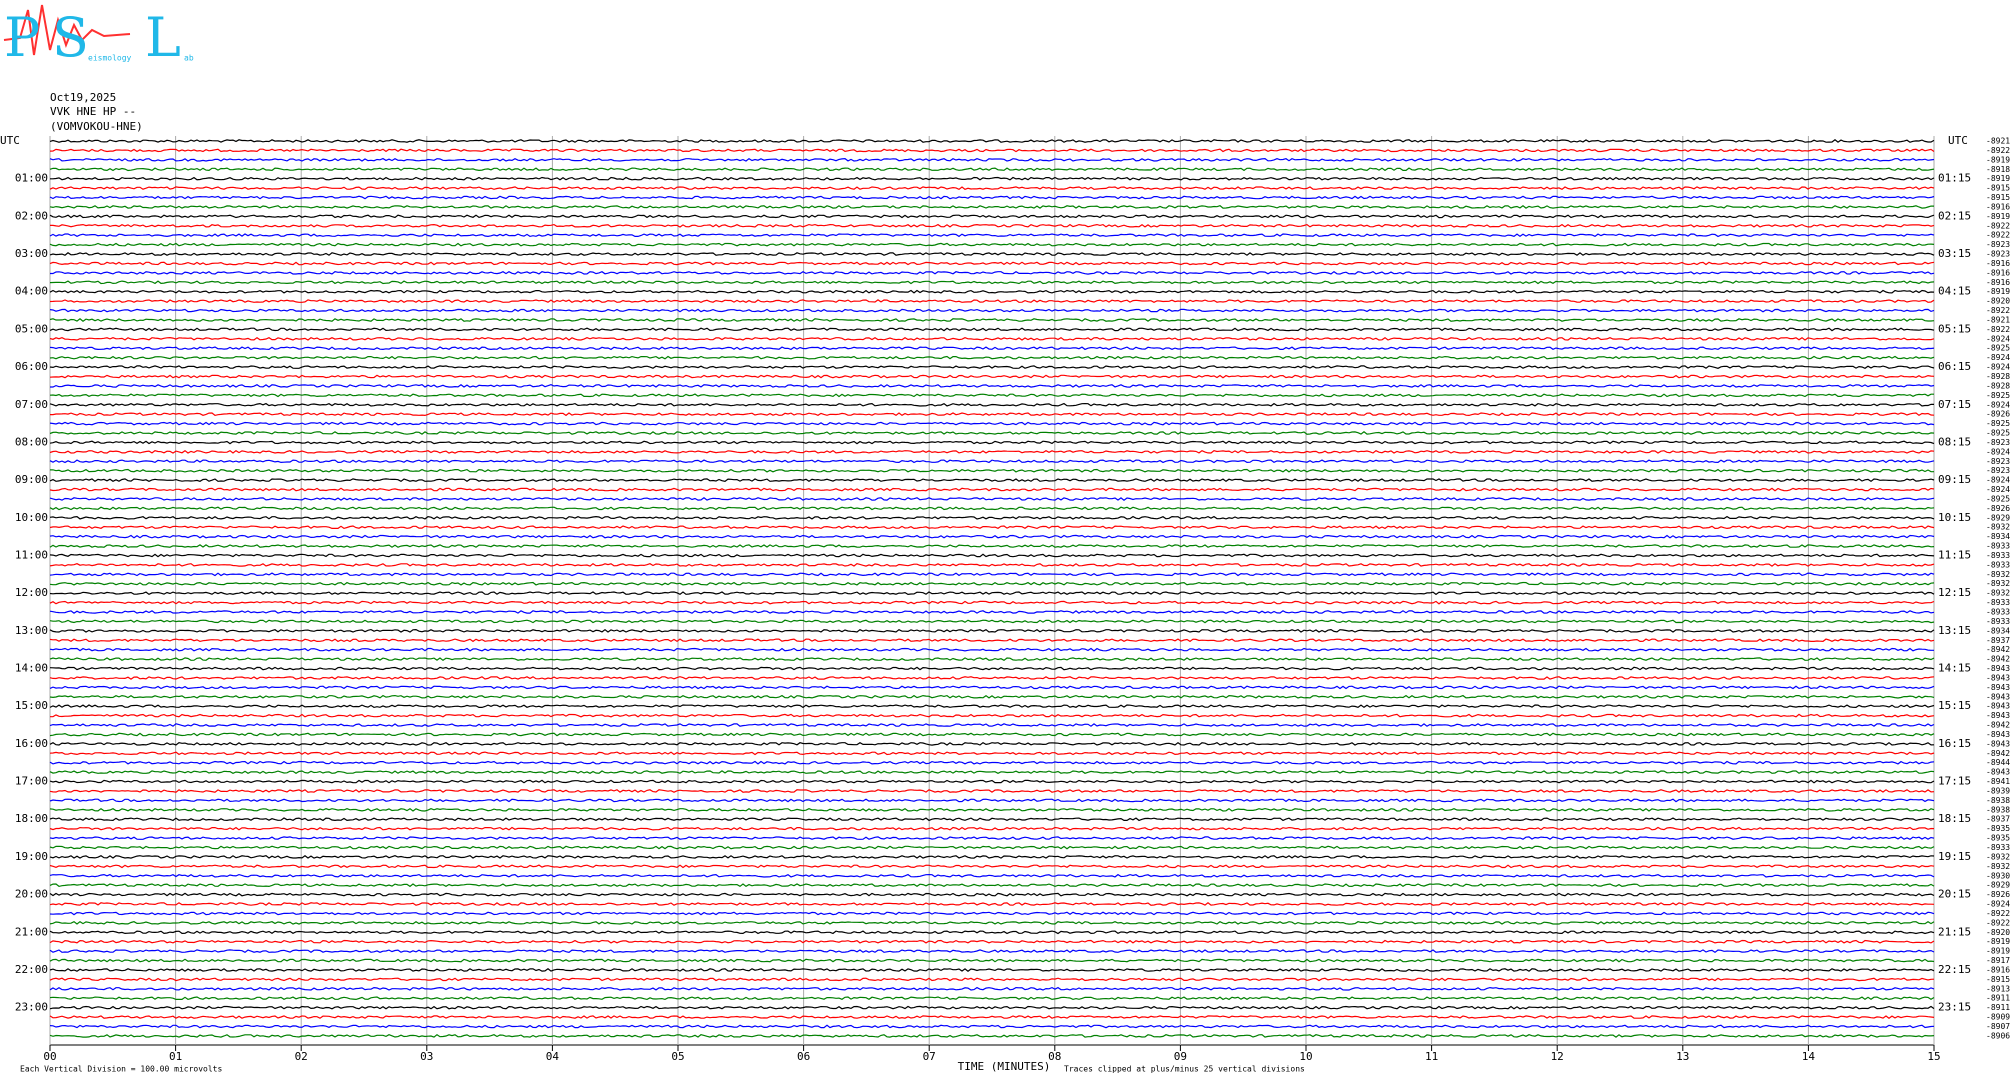  Describe the element at coordinates (1998, 536) in the screenshot. I see `offset-label: -8934` at that location.